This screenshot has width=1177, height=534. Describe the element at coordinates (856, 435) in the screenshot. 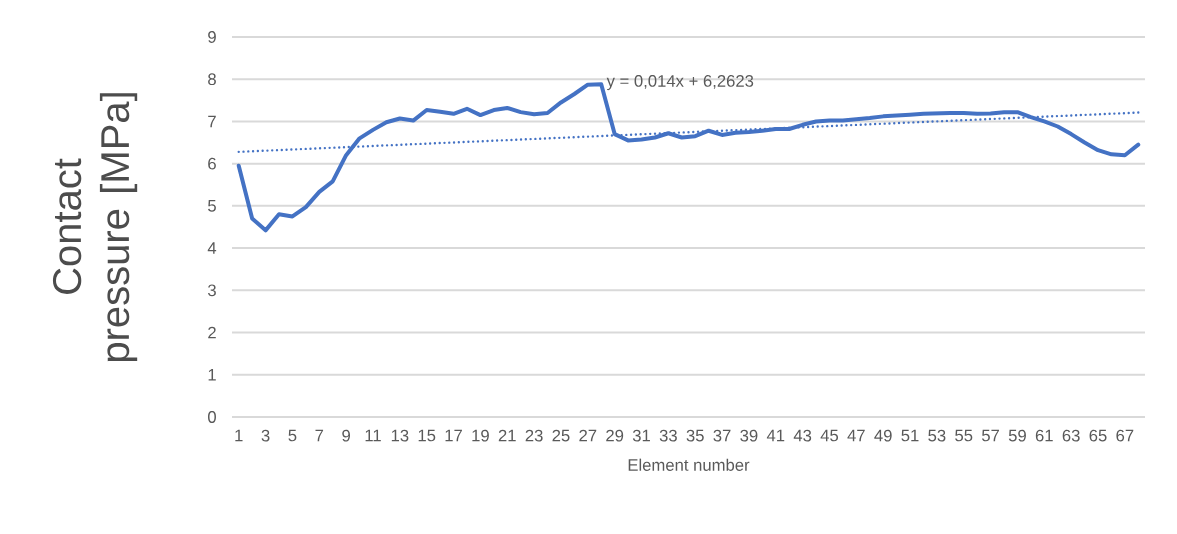

I see `x-tick-label: 47` at that location.